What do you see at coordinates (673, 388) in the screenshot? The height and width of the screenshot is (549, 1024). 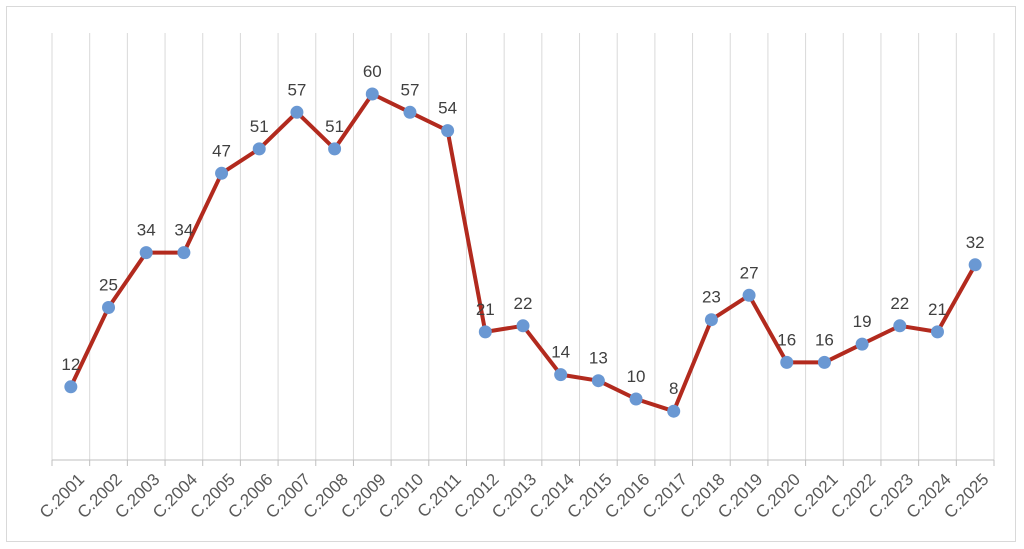 I see `data-label: 8` at bounding box center [673, 388].